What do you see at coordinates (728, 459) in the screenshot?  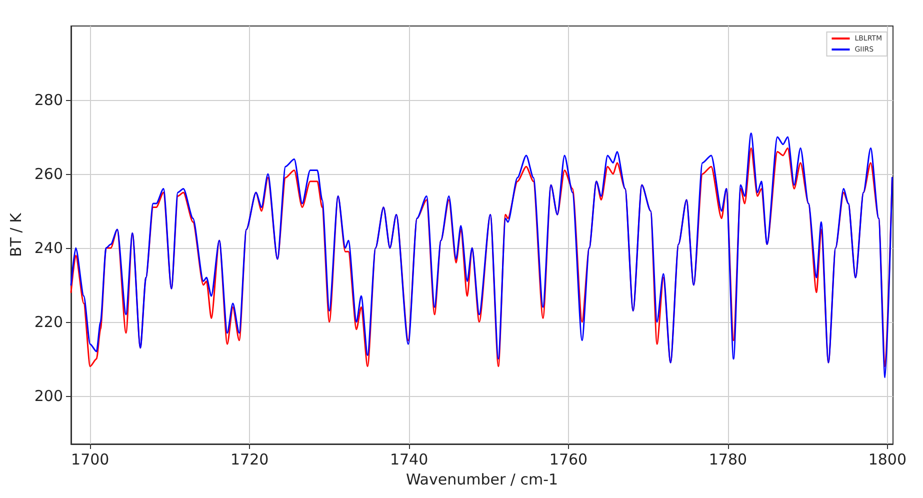 I see `x-tick-label: 1780` at bounding box center [728, 459].